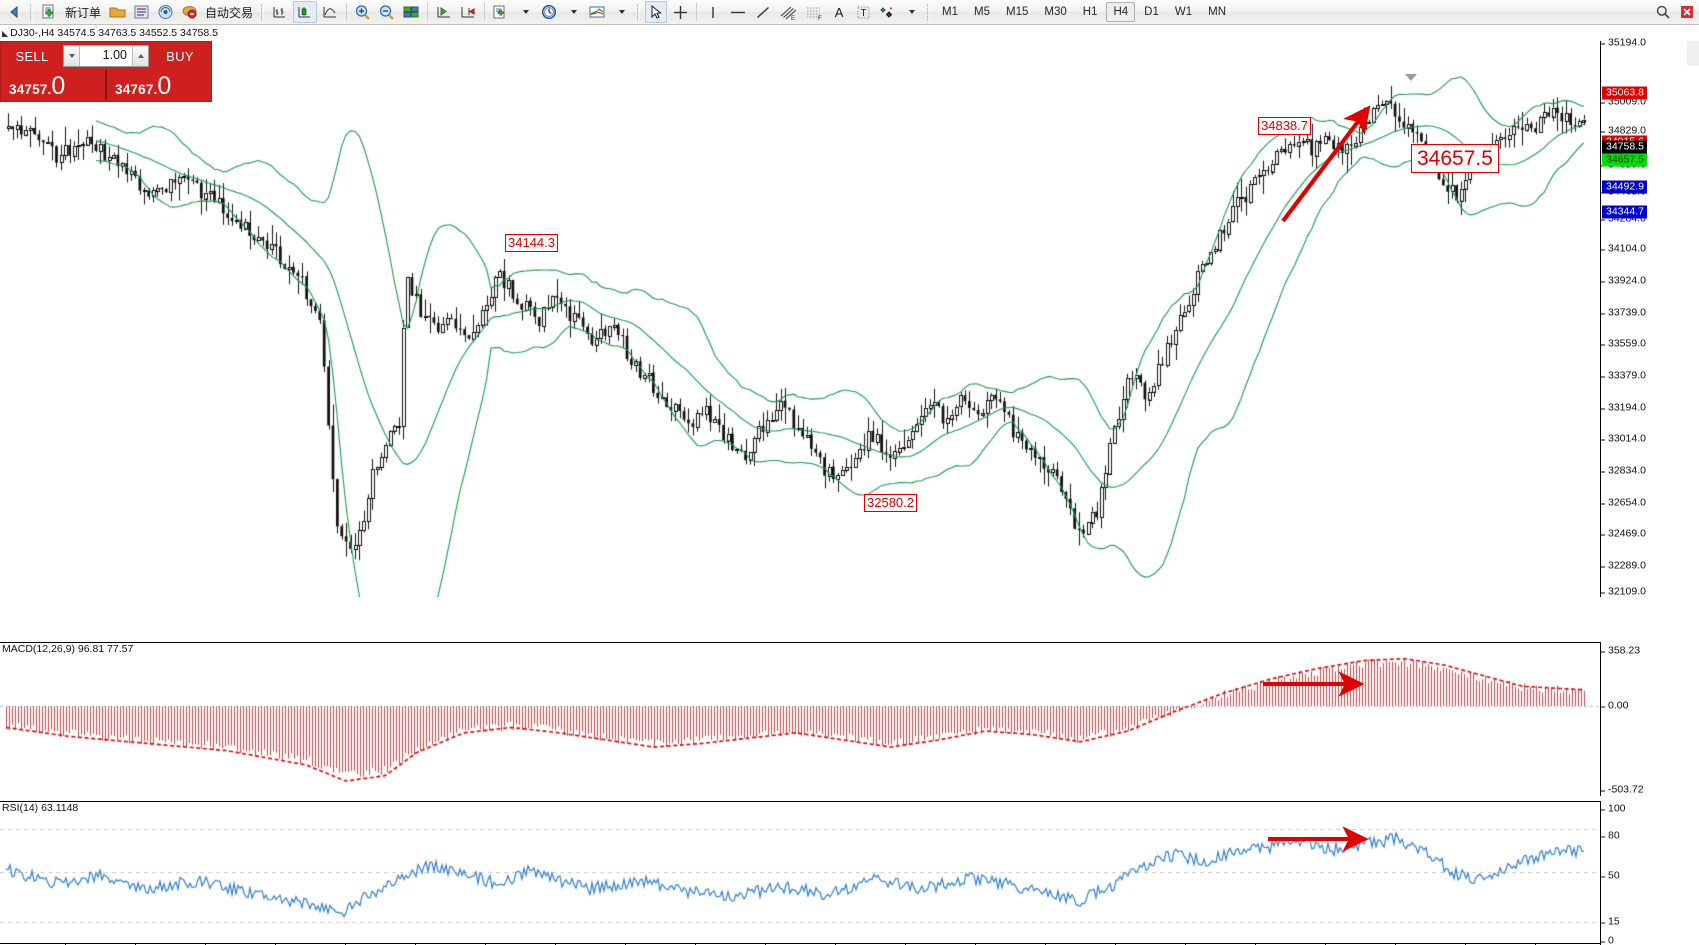  I want to click on text-label-icon: A, so click(839, 12).